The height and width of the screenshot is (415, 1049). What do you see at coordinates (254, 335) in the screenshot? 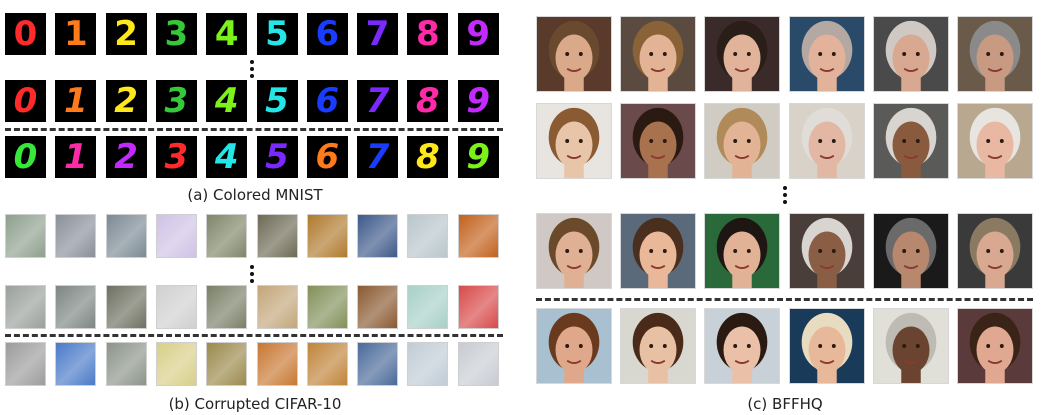
I see `cifar-separator` at bounding box center [254, 335].